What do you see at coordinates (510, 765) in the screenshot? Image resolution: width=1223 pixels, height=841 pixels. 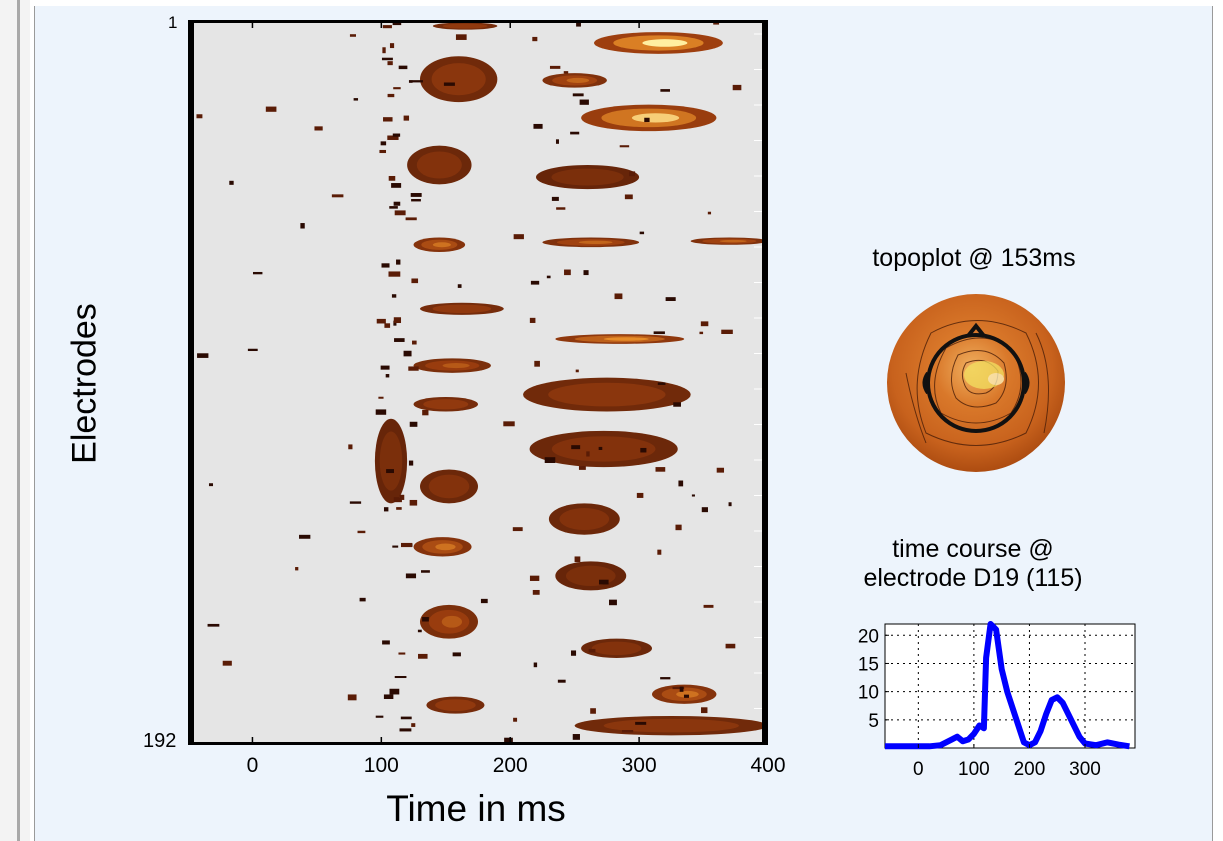 I see `x-tick-label: 200` at bounding box center [510, 765].